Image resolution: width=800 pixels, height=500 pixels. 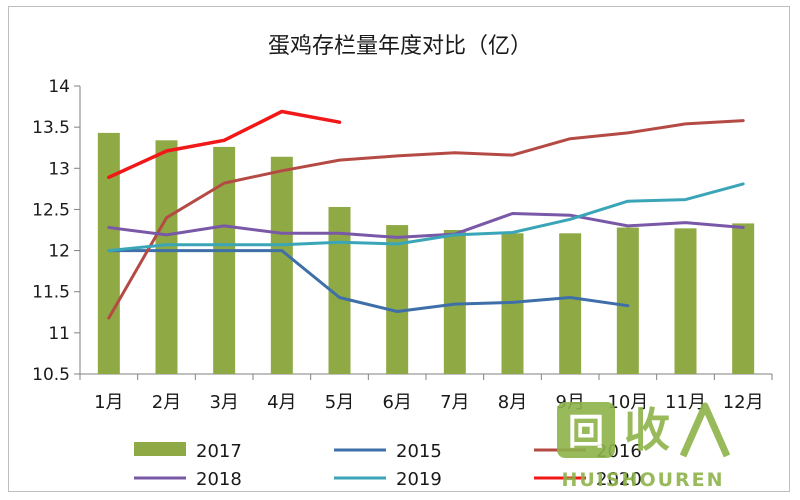 I want to click on line-2018, so click(x=426, y=225).